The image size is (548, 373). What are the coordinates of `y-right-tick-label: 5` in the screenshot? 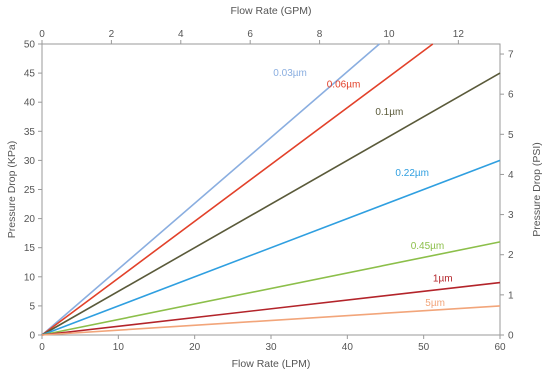 It's located at (511, 135).